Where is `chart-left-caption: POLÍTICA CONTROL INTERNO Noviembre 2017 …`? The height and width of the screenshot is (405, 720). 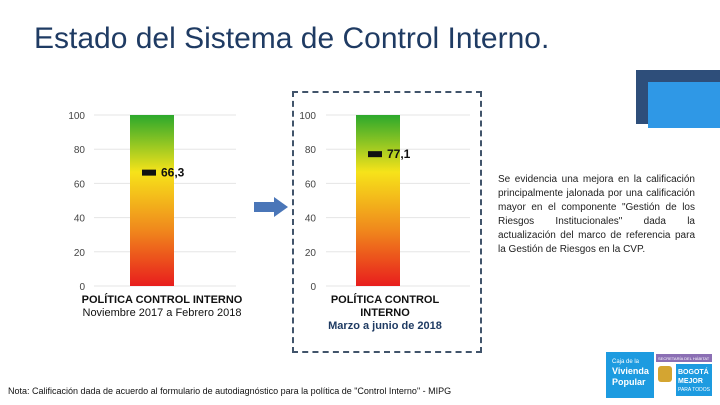
chart-left-caption: POLÍTICA CONTROL INTERNO Noviembre 2017 … is located at coordinates (162, 307).